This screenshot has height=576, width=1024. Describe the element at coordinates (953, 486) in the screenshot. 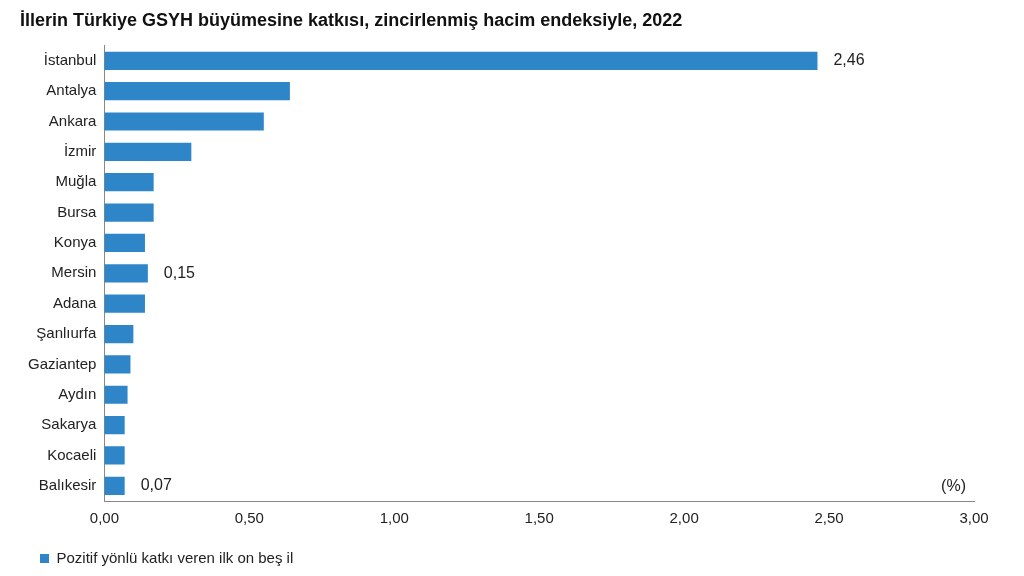

I see `annotation: (%)` at that location.